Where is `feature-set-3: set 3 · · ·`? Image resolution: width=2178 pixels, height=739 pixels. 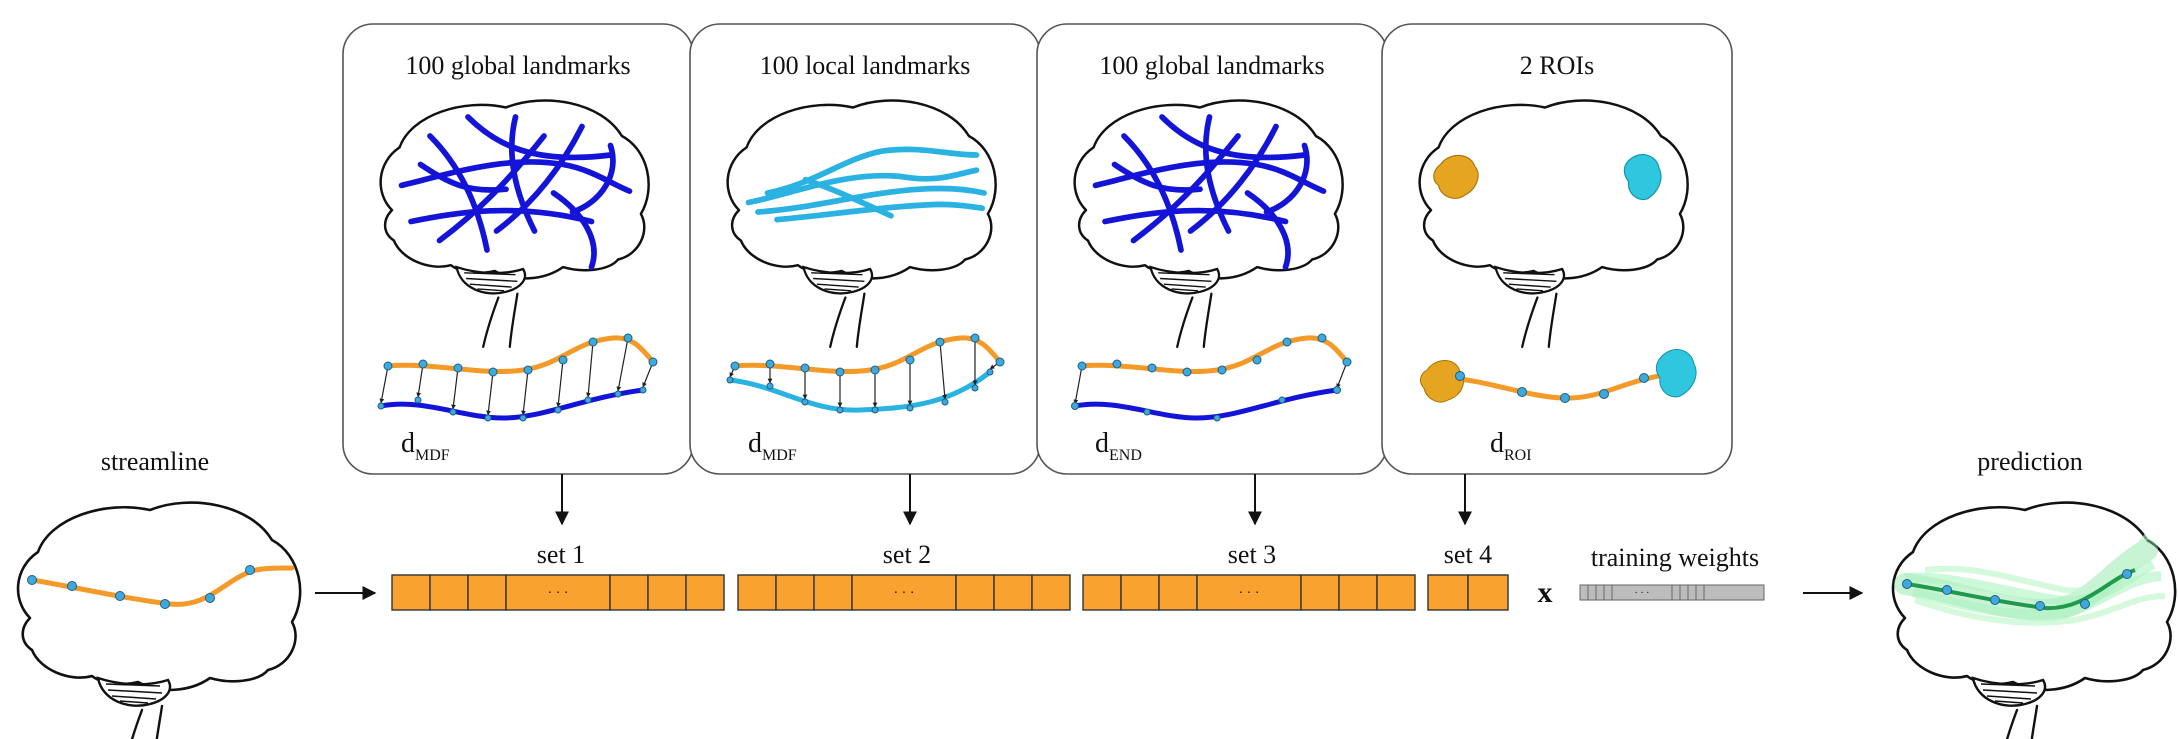
feature-set-3: set 3 · · · is located at coordinates (1249, 575).